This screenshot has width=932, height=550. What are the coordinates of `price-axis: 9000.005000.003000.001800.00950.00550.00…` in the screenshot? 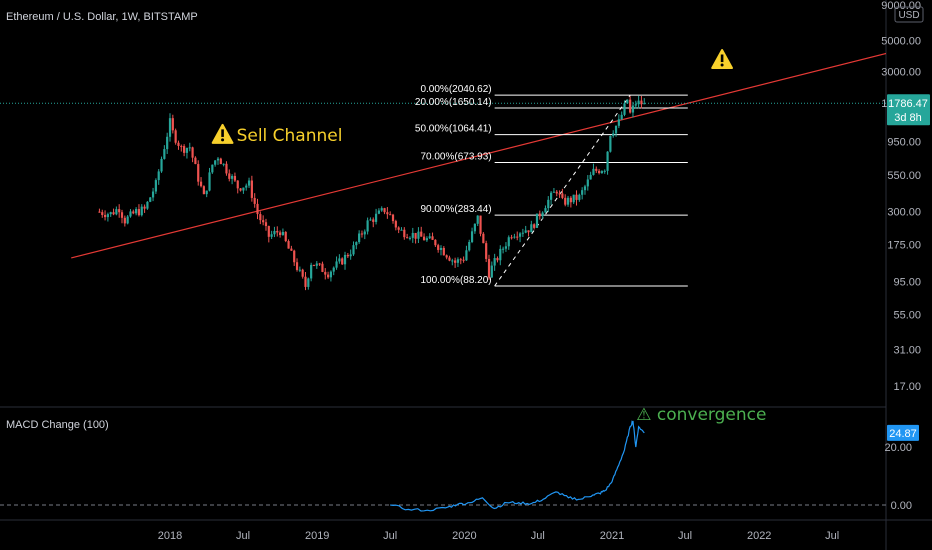 It's located at (901, 196).